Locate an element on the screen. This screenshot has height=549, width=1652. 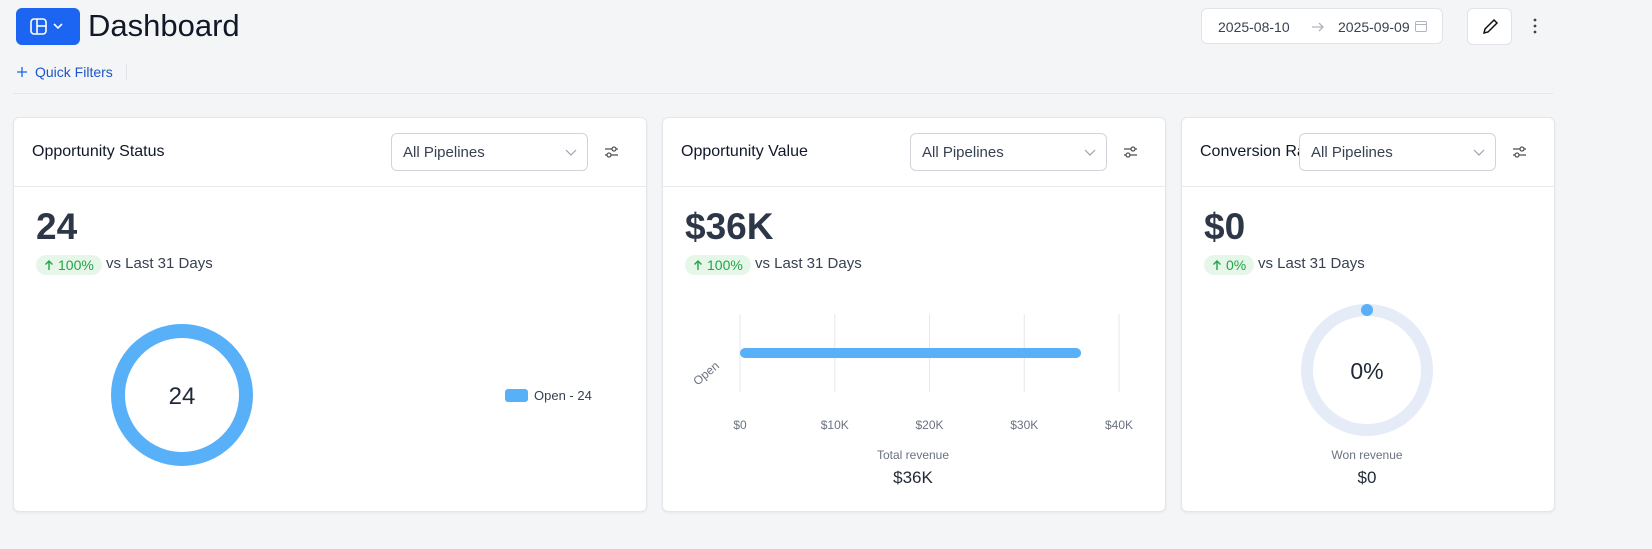
change-text: 0% is located at coordinates (1236, 265).